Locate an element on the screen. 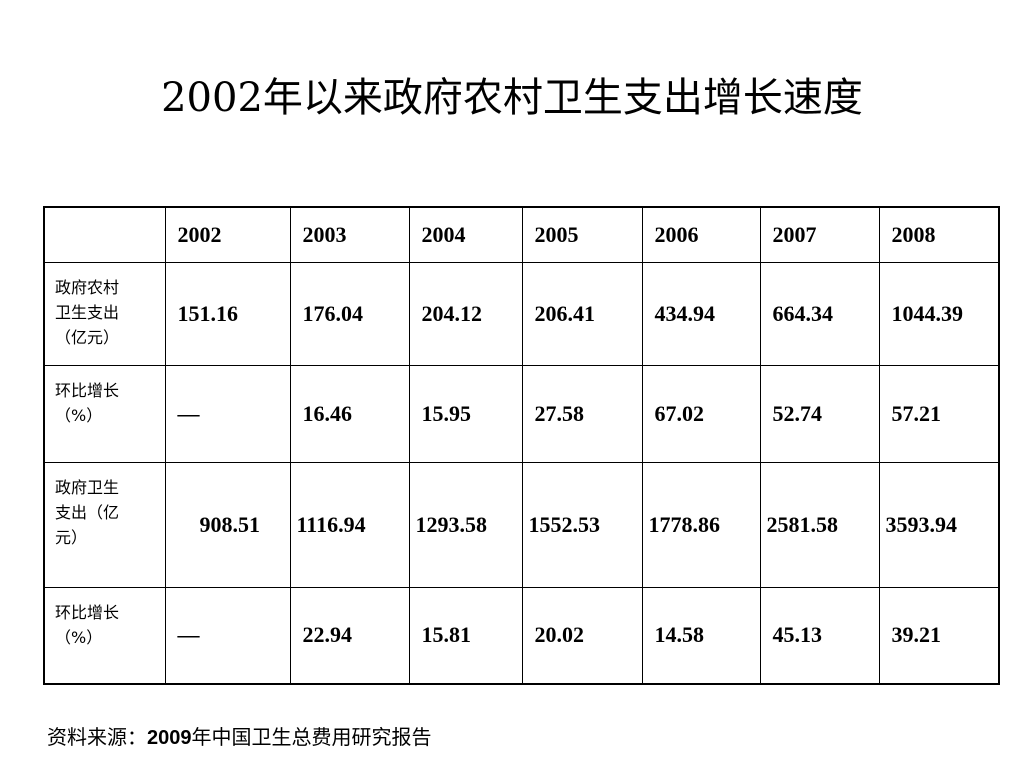 This screenshot has height=768, width=1024. value-cell: 908.51 is located at coordinates (227, 524).